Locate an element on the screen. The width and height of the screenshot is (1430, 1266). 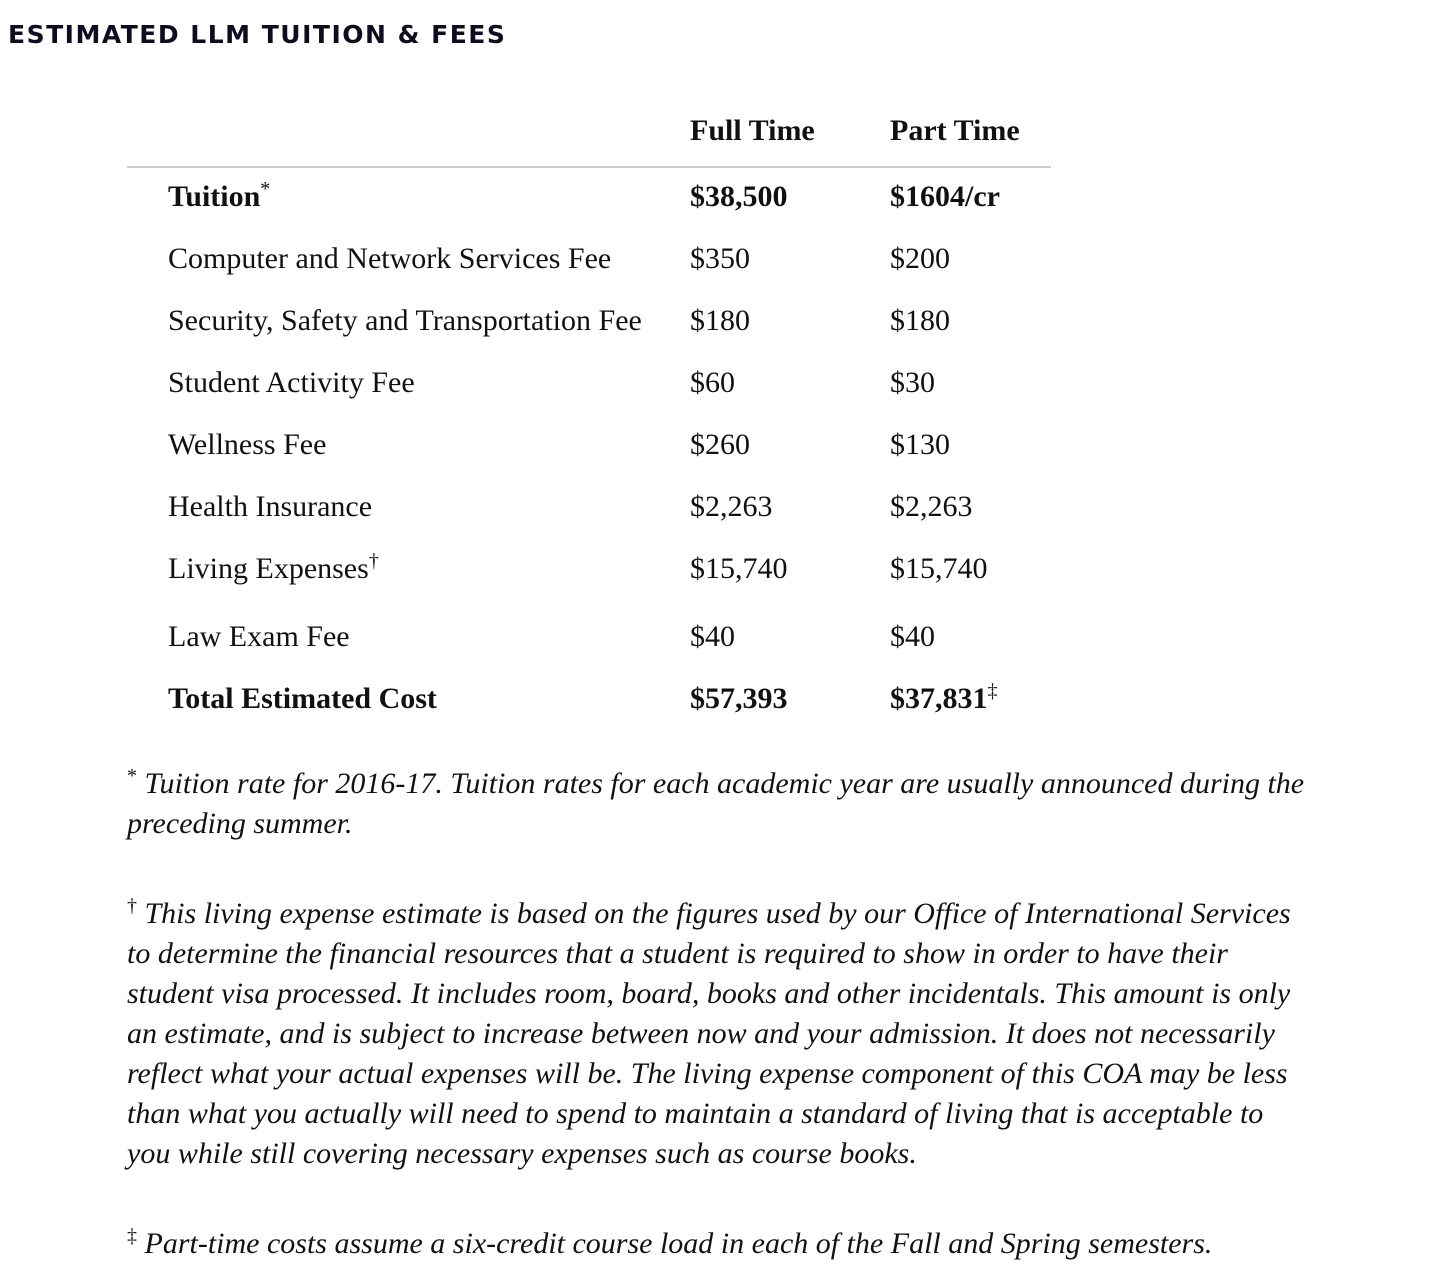
full-time-value: $40 is located at coordinates (712, 637).